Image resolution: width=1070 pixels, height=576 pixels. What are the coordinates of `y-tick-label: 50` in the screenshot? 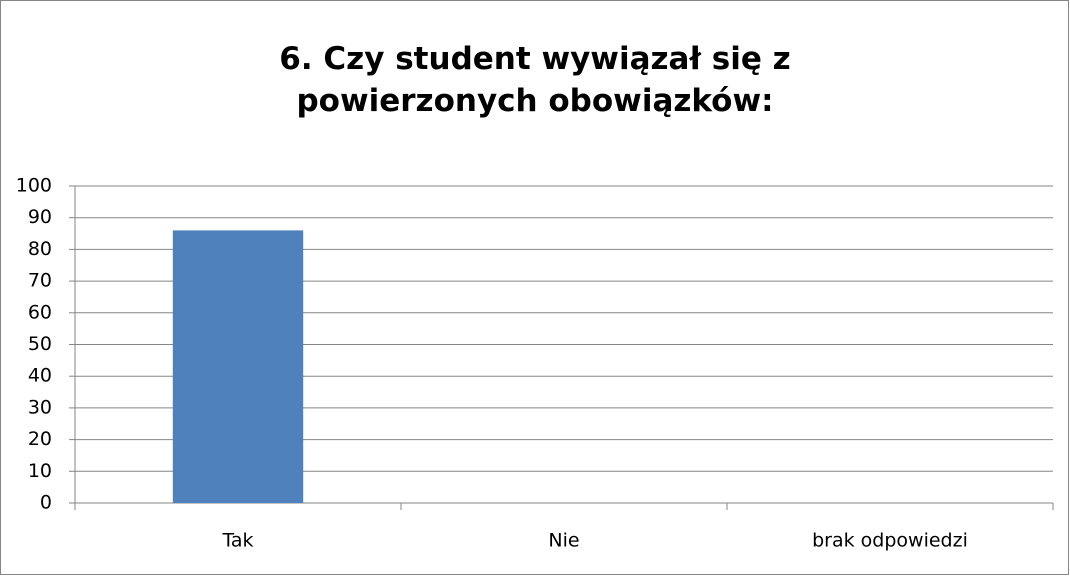 It's located at (40, 344).